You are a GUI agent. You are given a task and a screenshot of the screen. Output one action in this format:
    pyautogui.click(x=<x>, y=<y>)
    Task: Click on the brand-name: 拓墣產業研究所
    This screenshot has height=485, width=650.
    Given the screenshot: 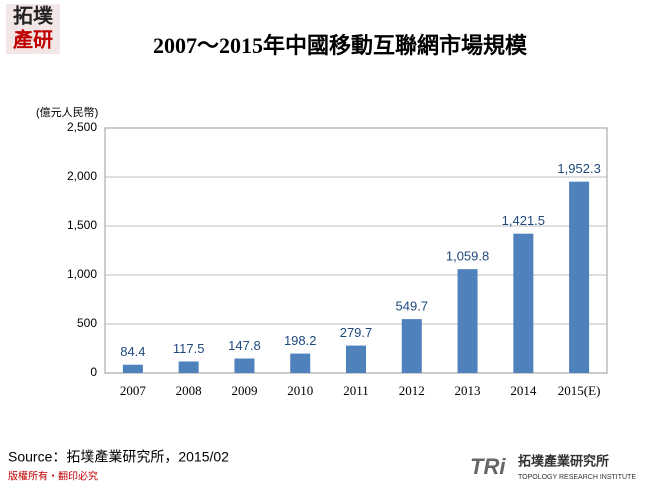 What is the action you would take?
    pyautogui.click(x=563, y=460)
    